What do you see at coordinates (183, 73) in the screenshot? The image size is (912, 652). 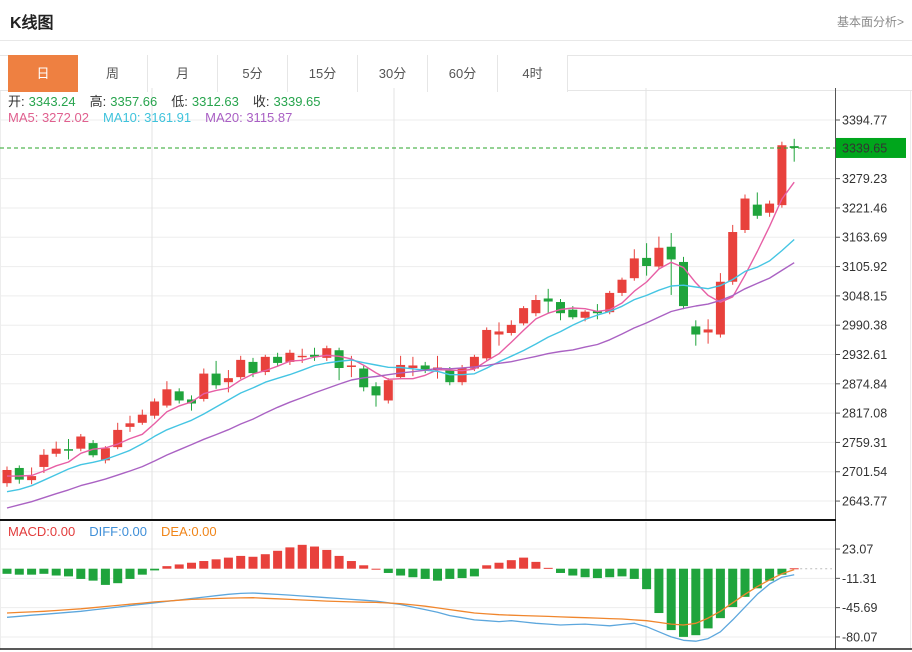 I see `tab-month: 月` at bounding box center [183, 73].